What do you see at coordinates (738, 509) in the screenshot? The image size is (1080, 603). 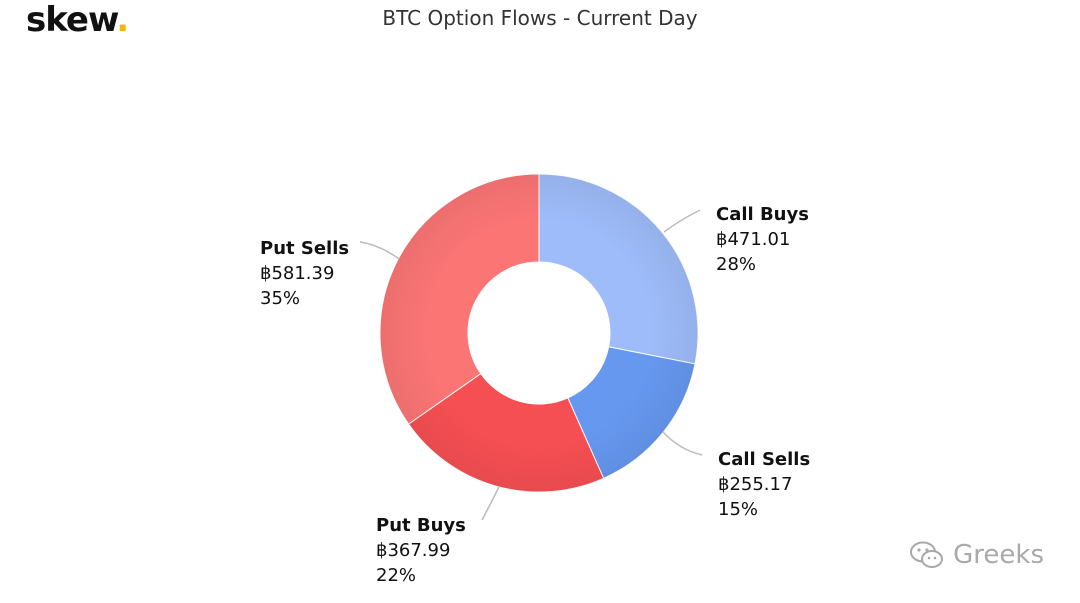 I see `slice-label-percent: 15%` at bounding box center [738, 509].